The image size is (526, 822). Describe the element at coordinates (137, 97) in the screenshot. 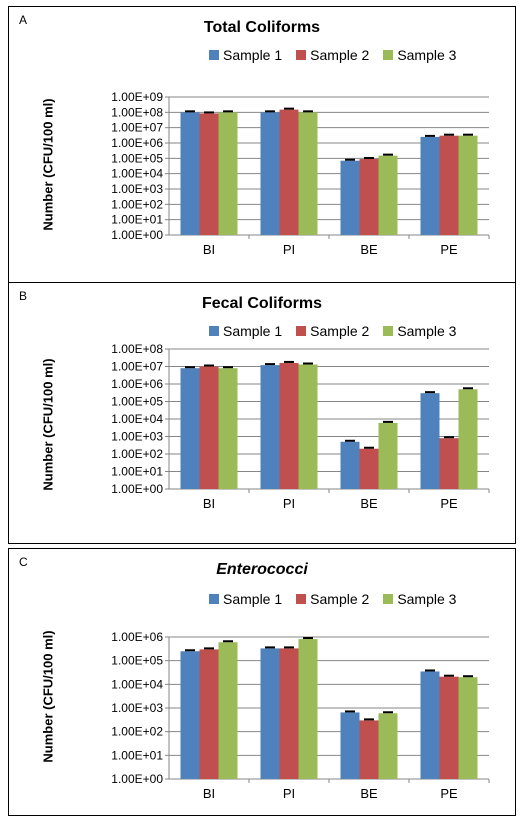

I see `y-tick-label: 1.00E+09` at that location.